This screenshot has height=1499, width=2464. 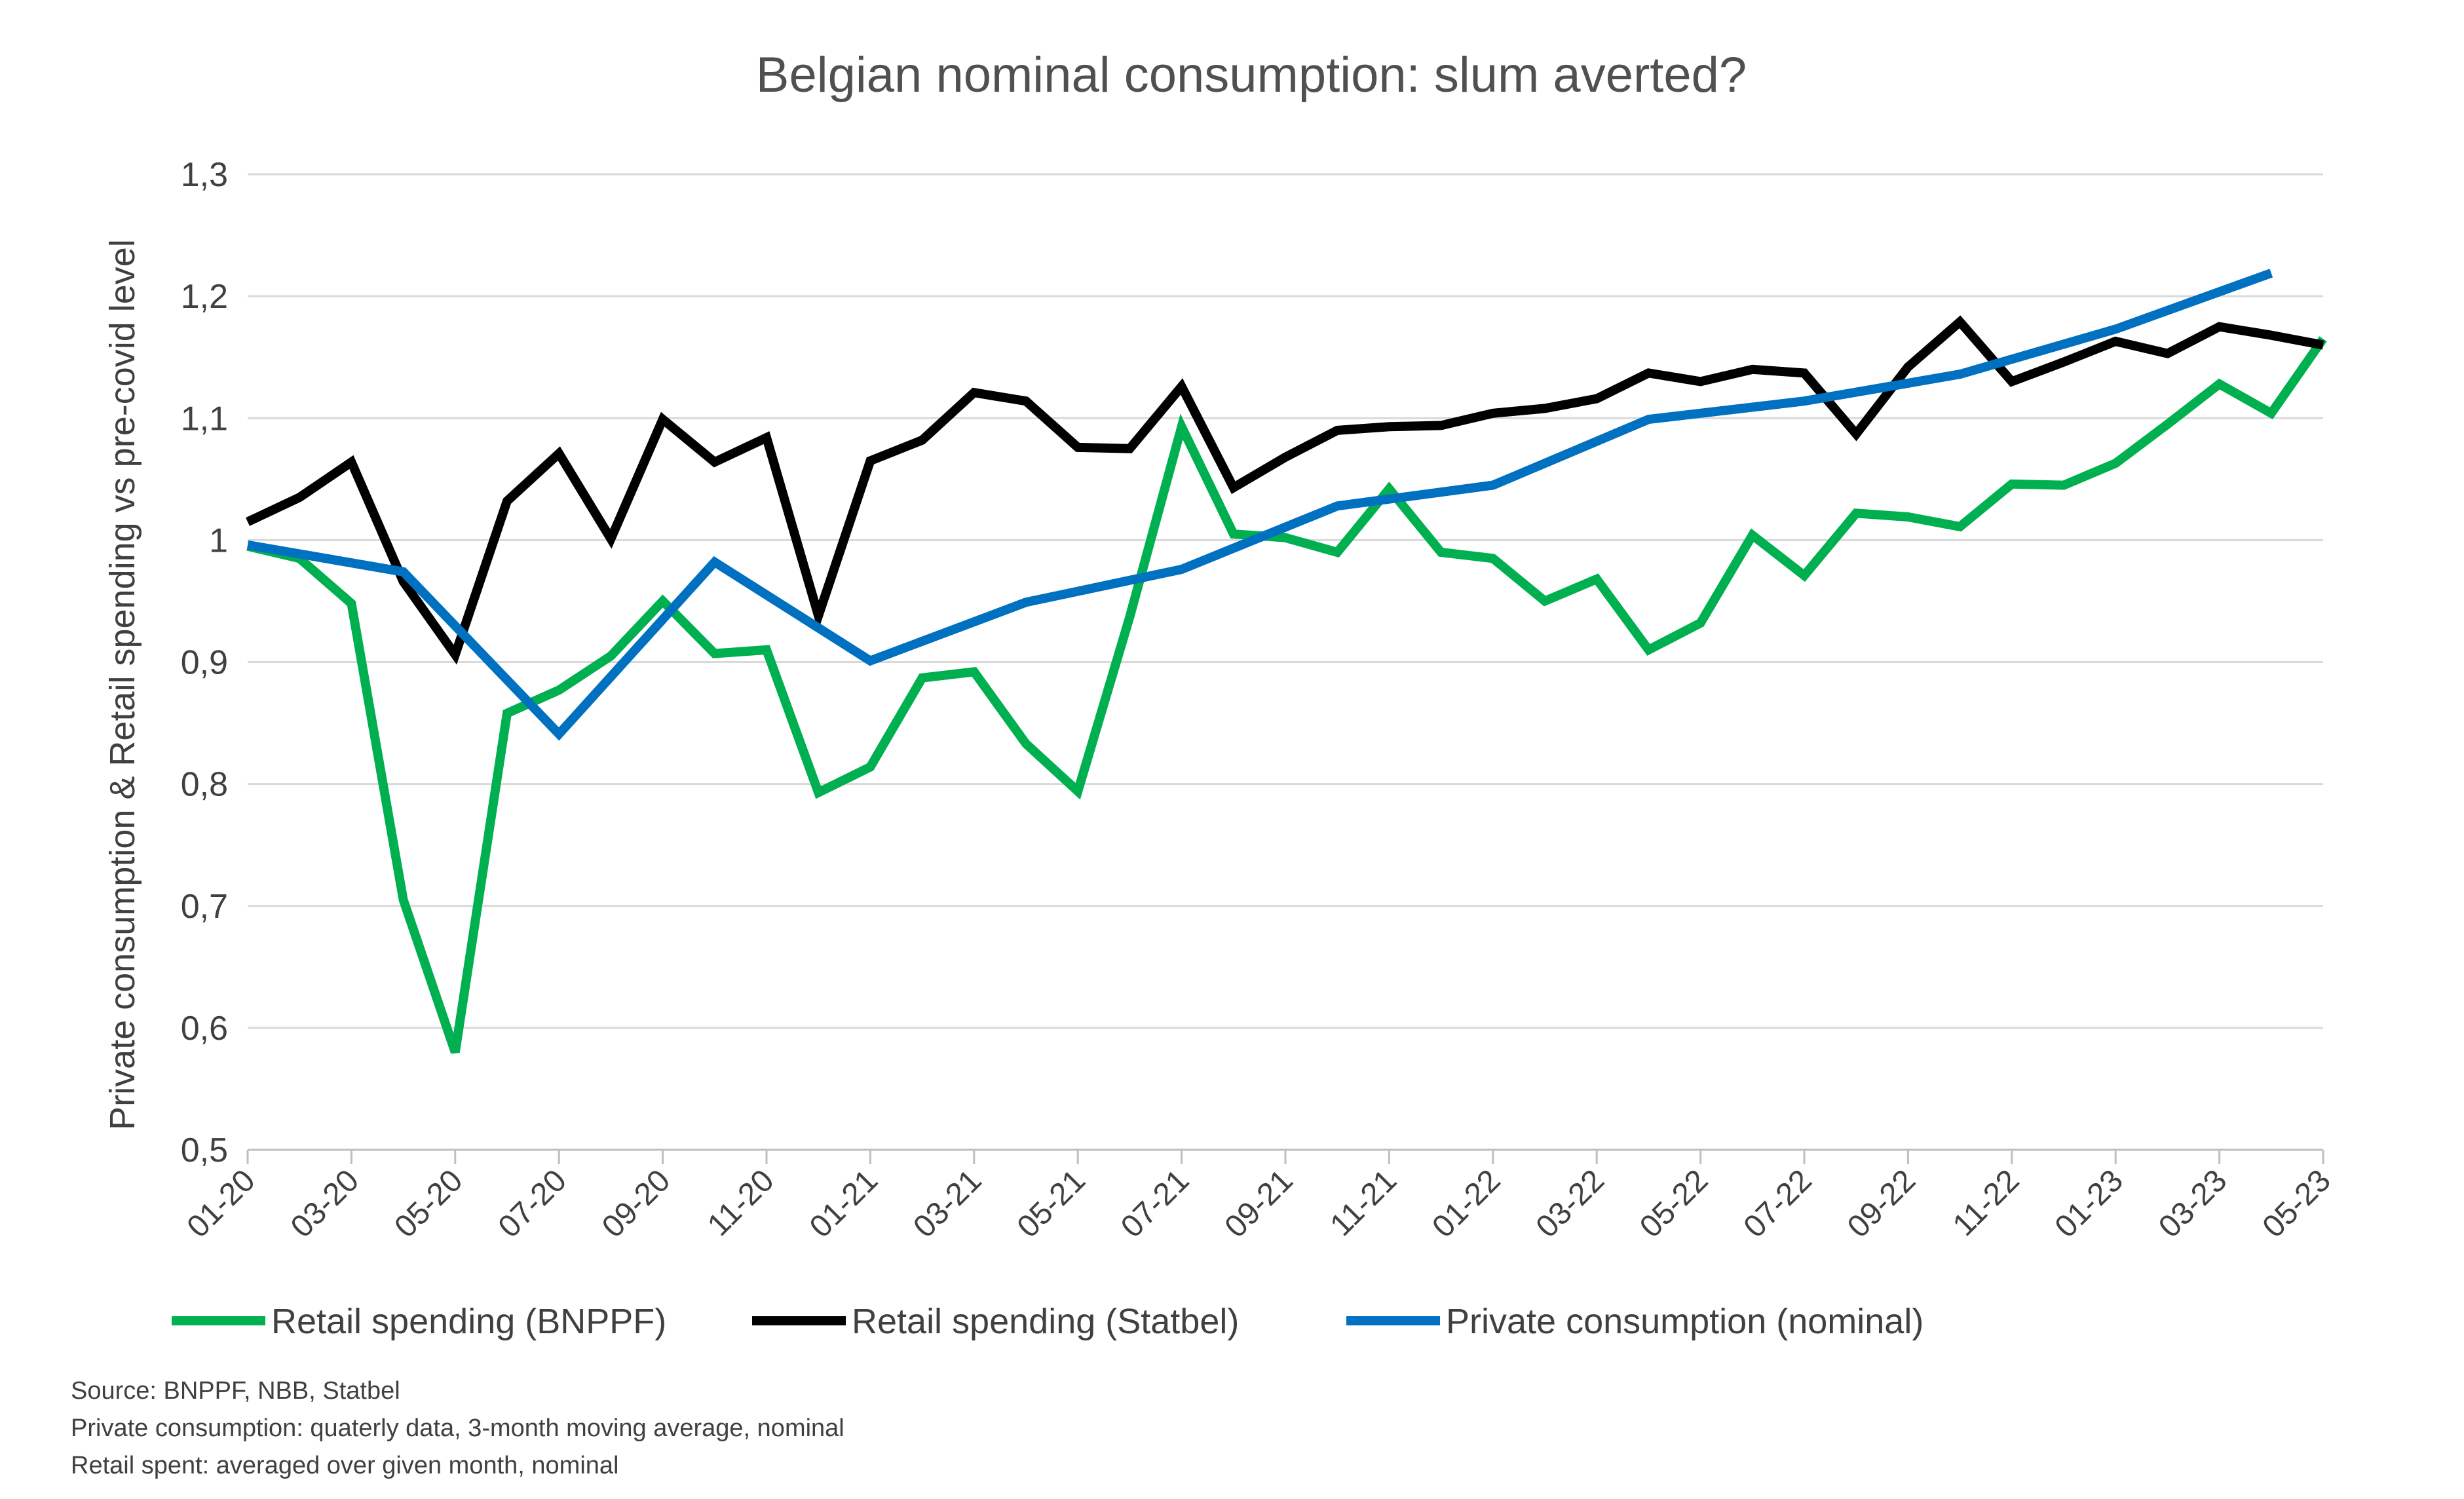 I want to click on x-tick-label: 11-20, so click(x=741, y=1203).